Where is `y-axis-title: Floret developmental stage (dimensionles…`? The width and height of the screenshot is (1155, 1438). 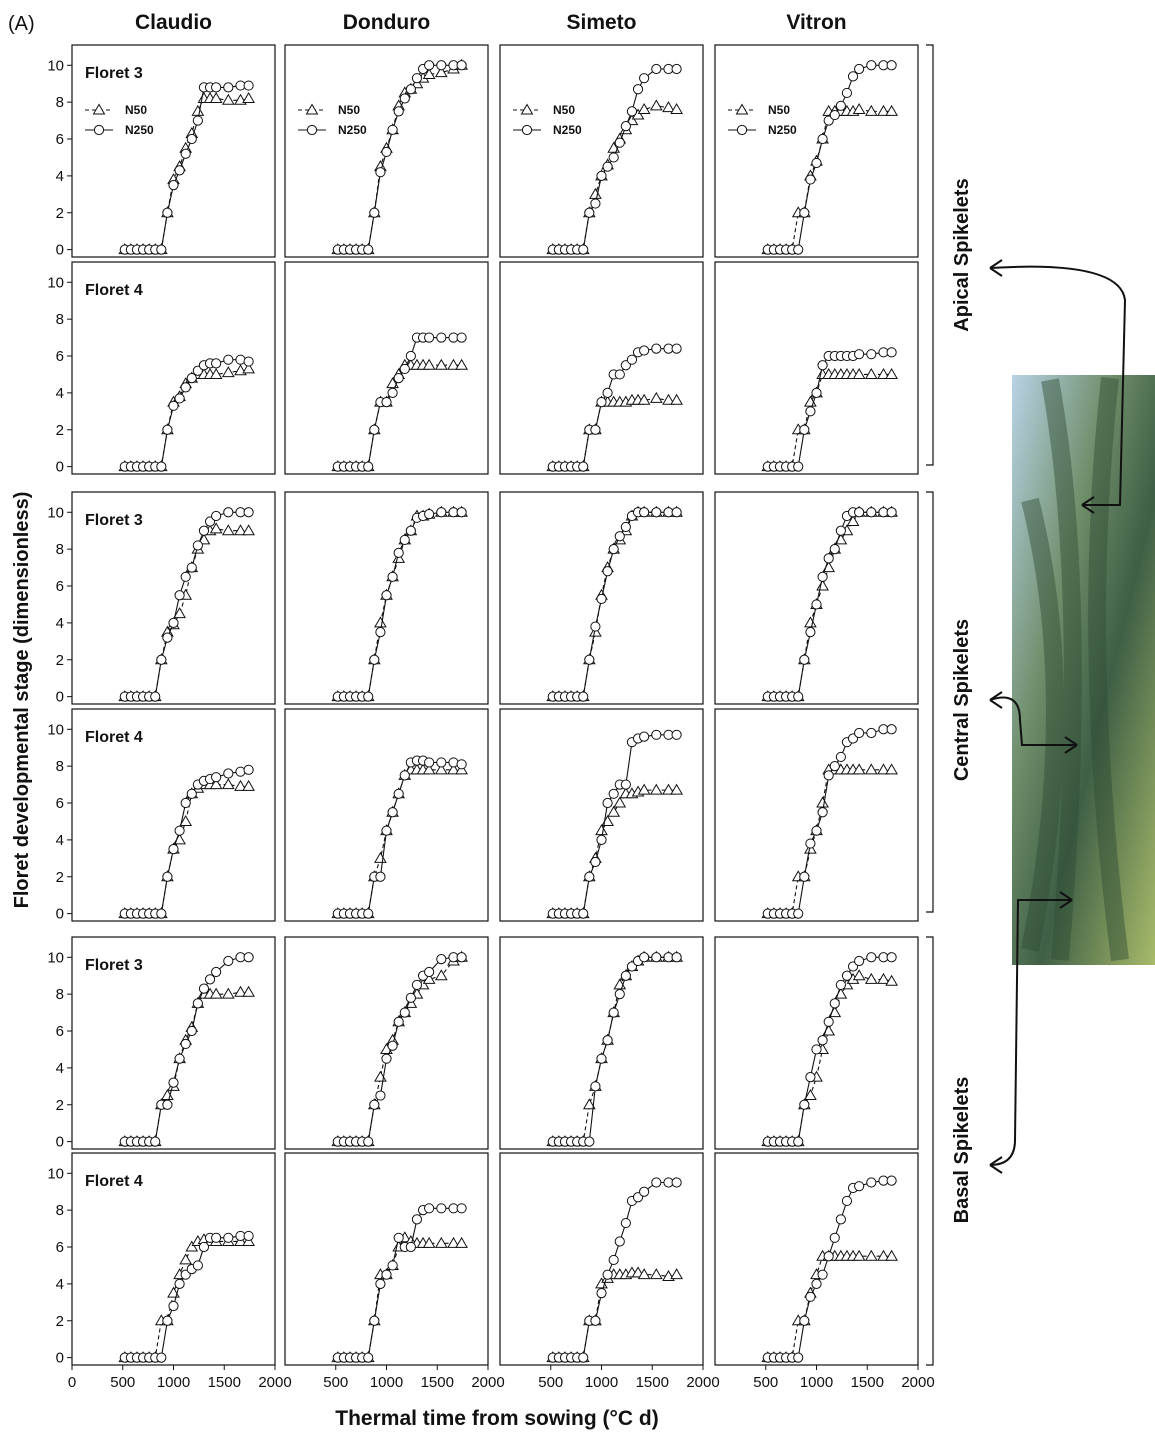
y-axis-title: Floret developmental stage (dimensionles… is located at coordinates (22, 700).